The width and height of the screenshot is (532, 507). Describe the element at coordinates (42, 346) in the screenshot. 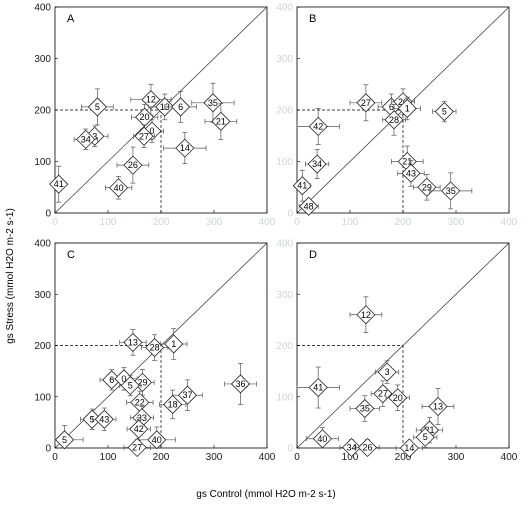

I see `y-tick-label: 200` at that location.